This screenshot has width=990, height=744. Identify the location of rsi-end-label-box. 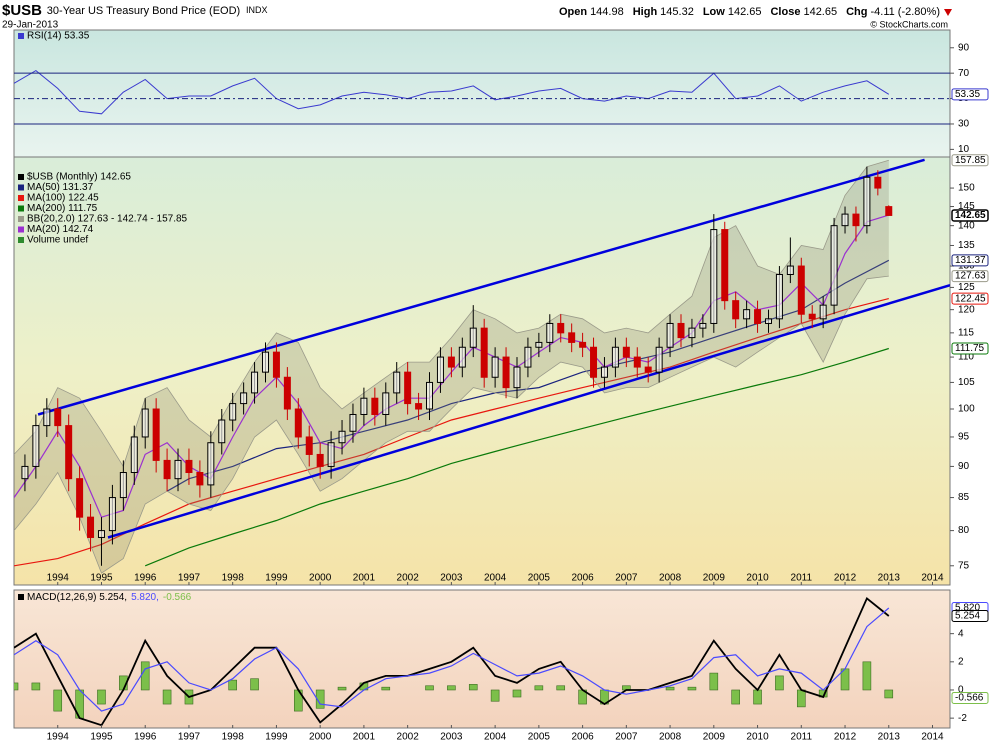
(970, 94).